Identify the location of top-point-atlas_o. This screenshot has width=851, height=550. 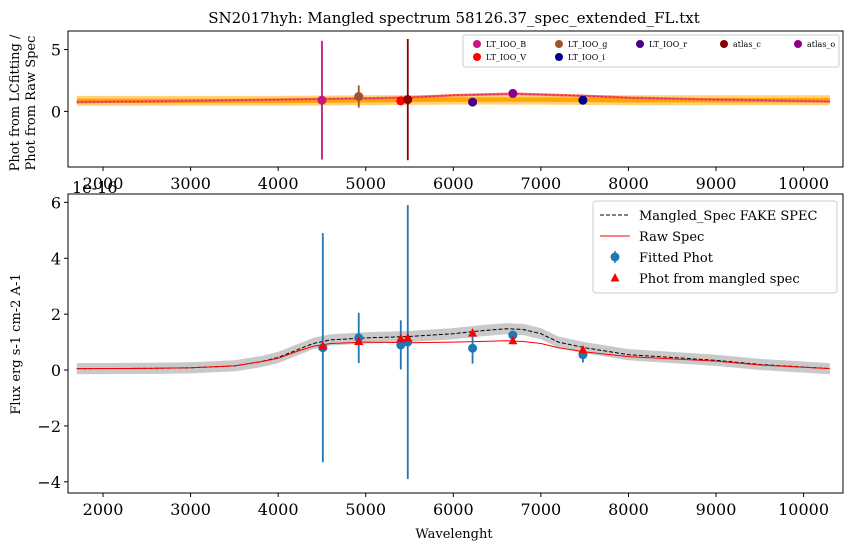
(513, 93).